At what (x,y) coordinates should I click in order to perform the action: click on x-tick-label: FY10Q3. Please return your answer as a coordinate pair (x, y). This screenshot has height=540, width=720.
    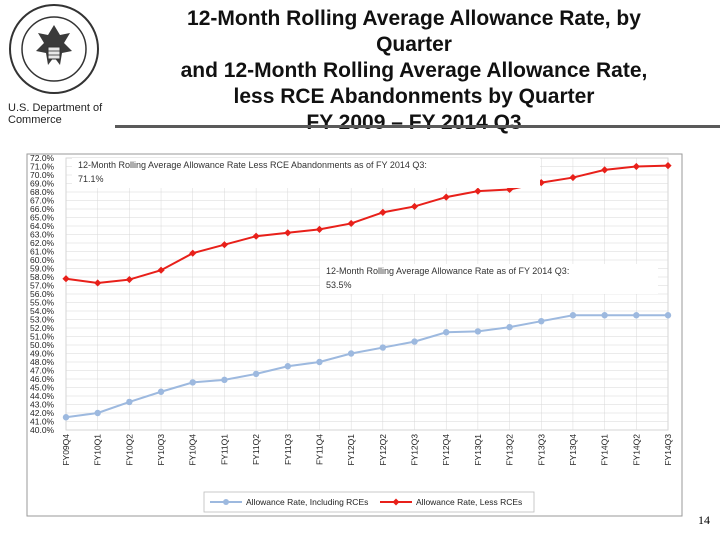
    Looking at the image, I should click on (161, 450).